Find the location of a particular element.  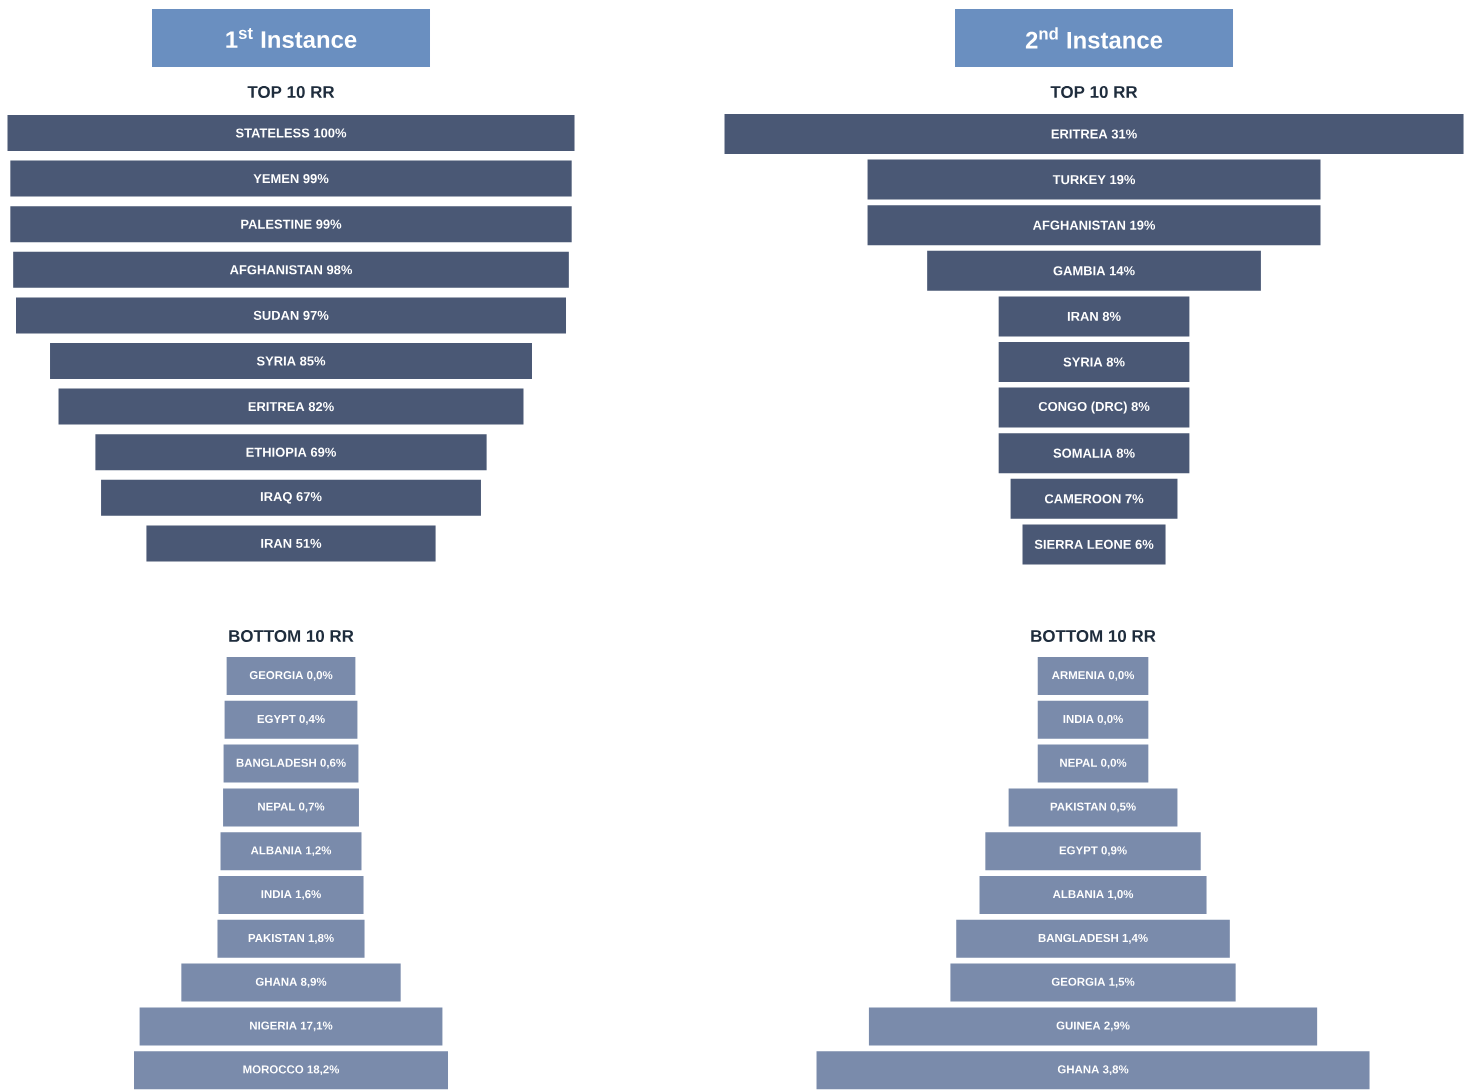

data-label: 0,9% is located at coordinates (1114, 851).